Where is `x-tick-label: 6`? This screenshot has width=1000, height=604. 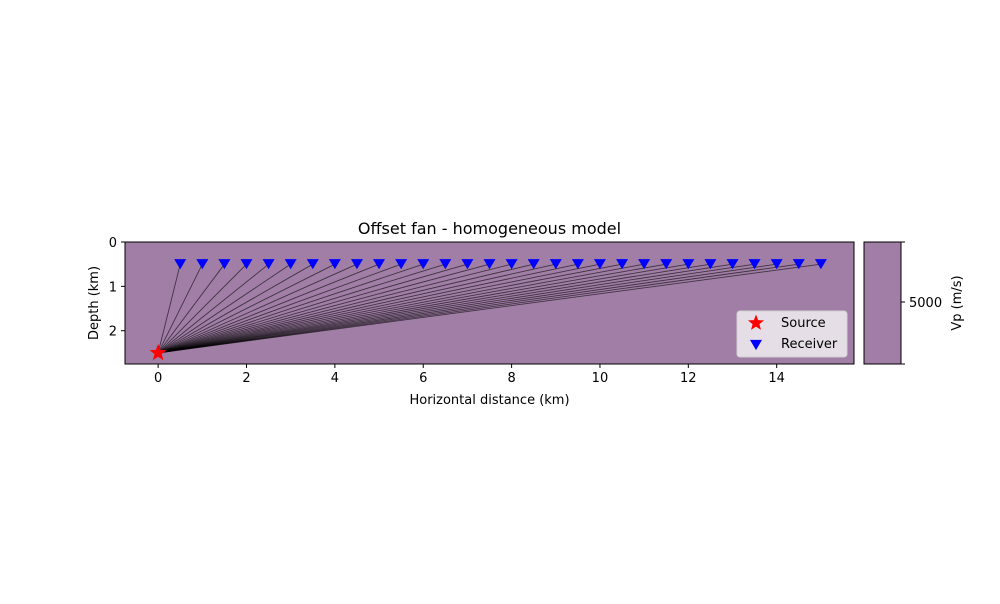
x-tick-label: 6 is located at coordinates (423, 378).